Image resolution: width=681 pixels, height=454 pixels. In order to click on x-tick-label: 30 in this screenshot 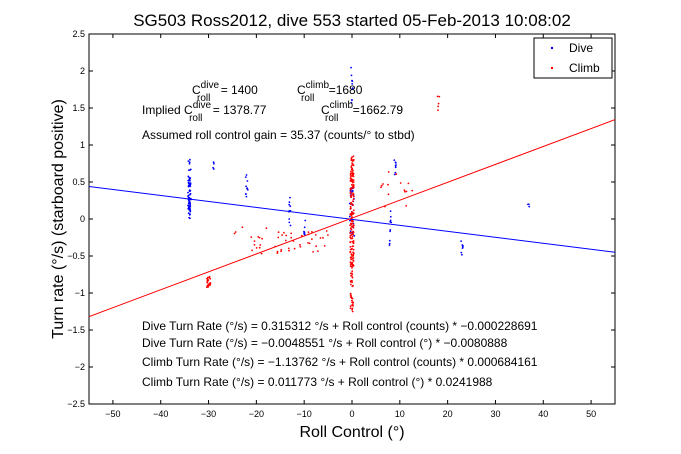, I will do `click(495, 414)`.